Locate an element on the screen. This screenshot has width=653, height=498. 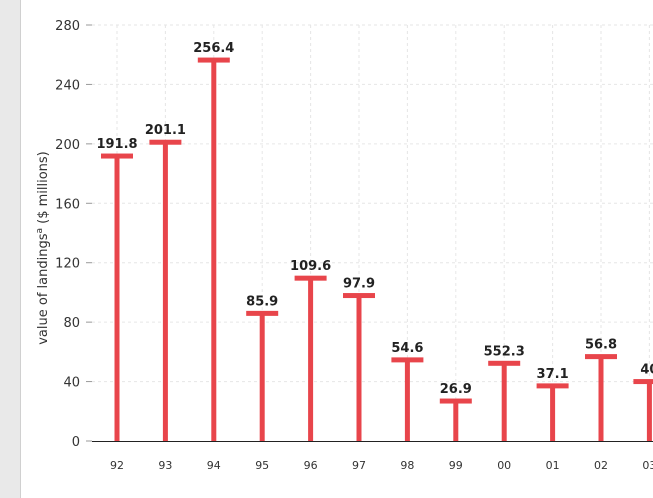
y-tick-label: 160 is located at coordinates (67, 204).